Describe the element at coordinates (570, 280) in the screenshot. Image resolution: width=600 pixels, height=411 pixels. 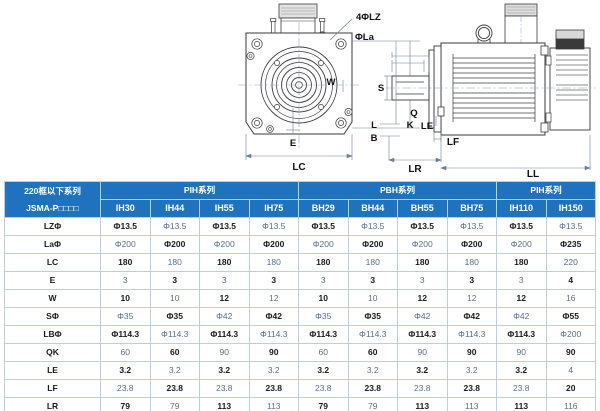
I see `cell-E-IH150: 4` at that location.